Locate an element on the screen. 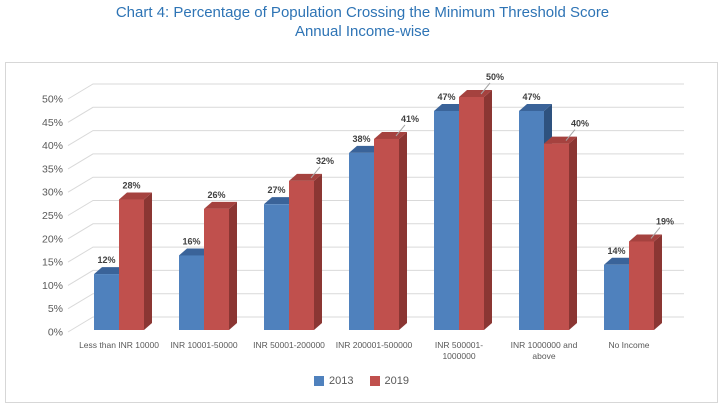 The height and width of the screenshot is (413, 725). y-axis-tick-label: 5% is located at coordinates (55, 309).